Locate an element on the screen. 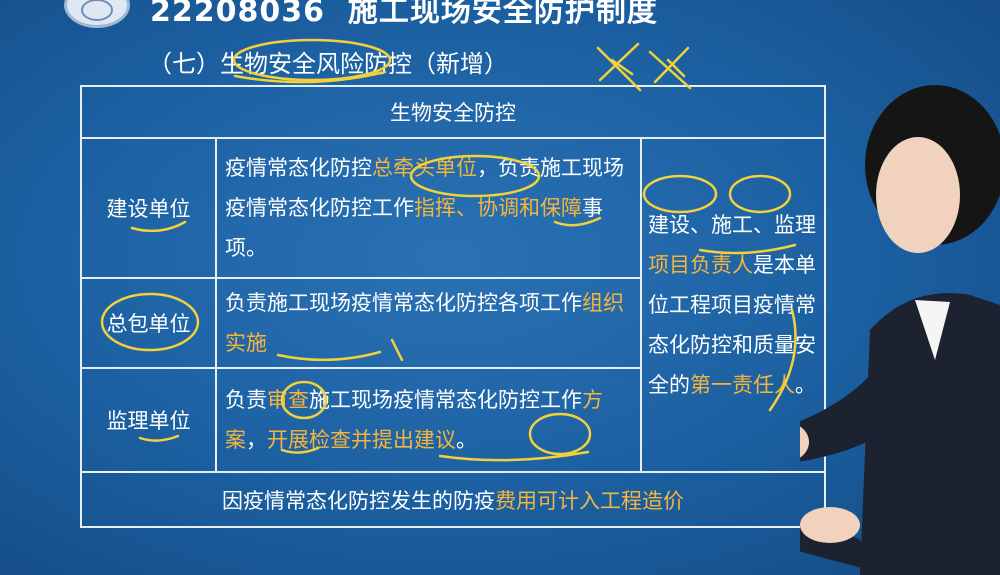 The height and width of the screenshot is (575, 1000). highlighted-text: 第一责任人 is located at coordinates (742, 385).